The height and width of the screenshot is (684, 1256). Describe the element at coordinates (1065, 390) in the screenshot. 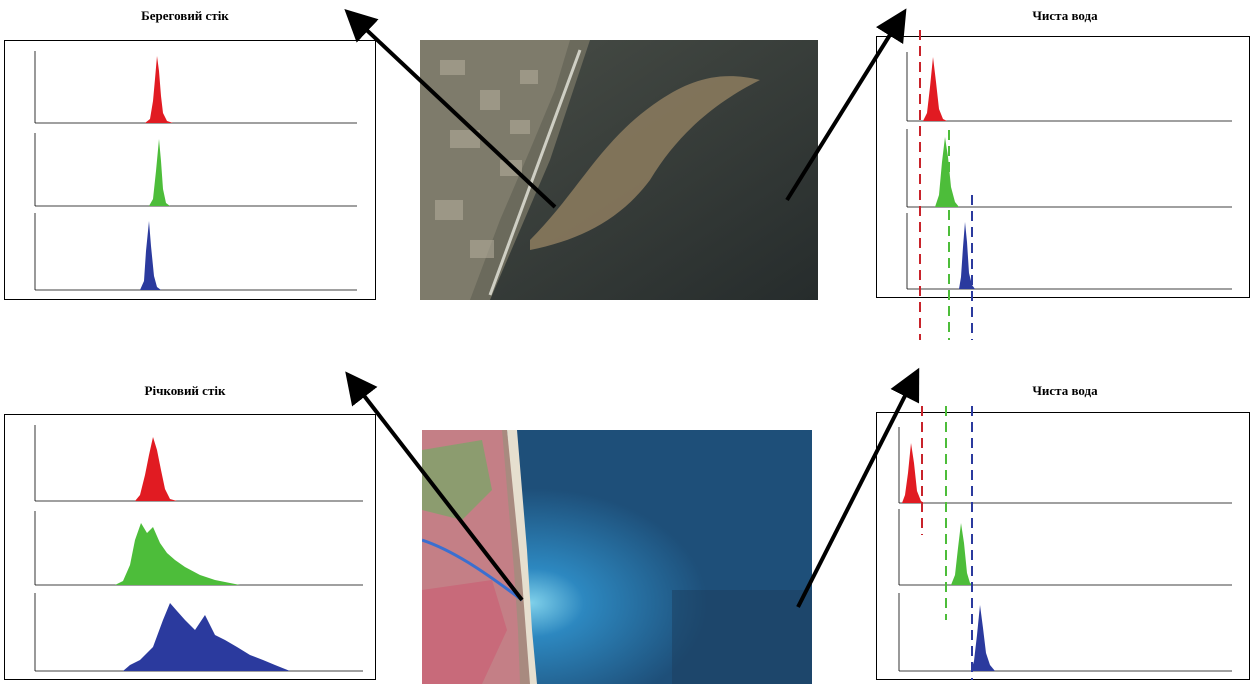

I see `title-bottom-right: Чиста вода` at that location.